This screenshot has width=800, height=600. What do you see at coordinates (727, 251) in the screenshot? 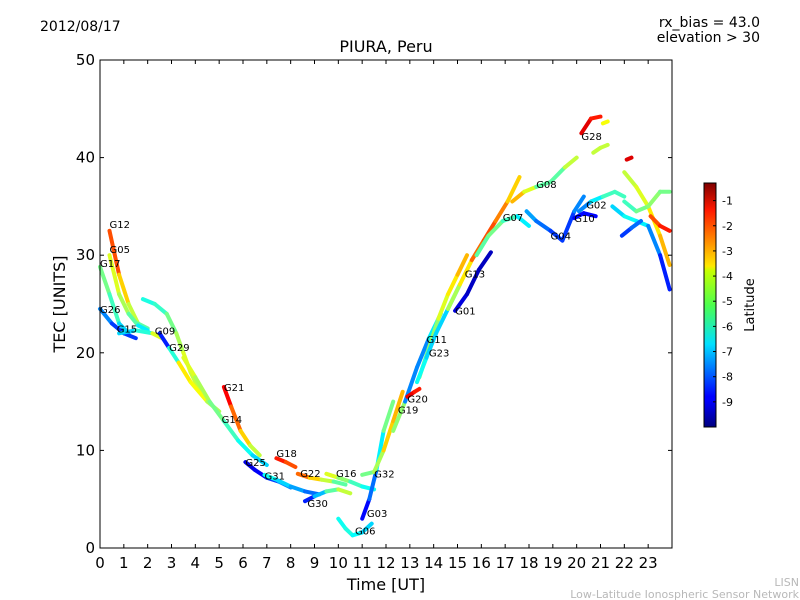
I see `colorbar-tick-label: -3` at bounding box center [727, 251].